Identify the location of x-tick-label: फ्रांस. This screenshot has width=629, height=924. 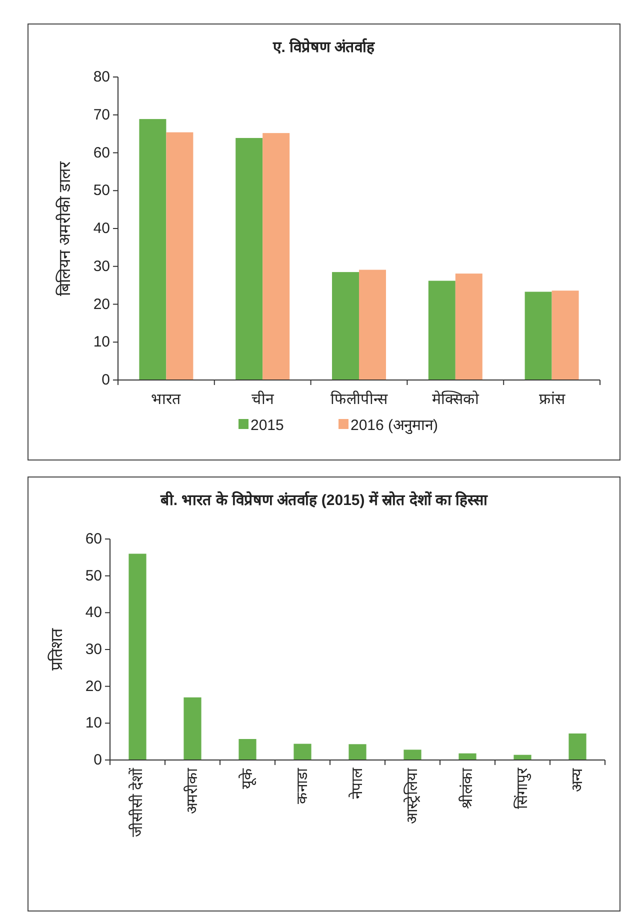
(552, 399).